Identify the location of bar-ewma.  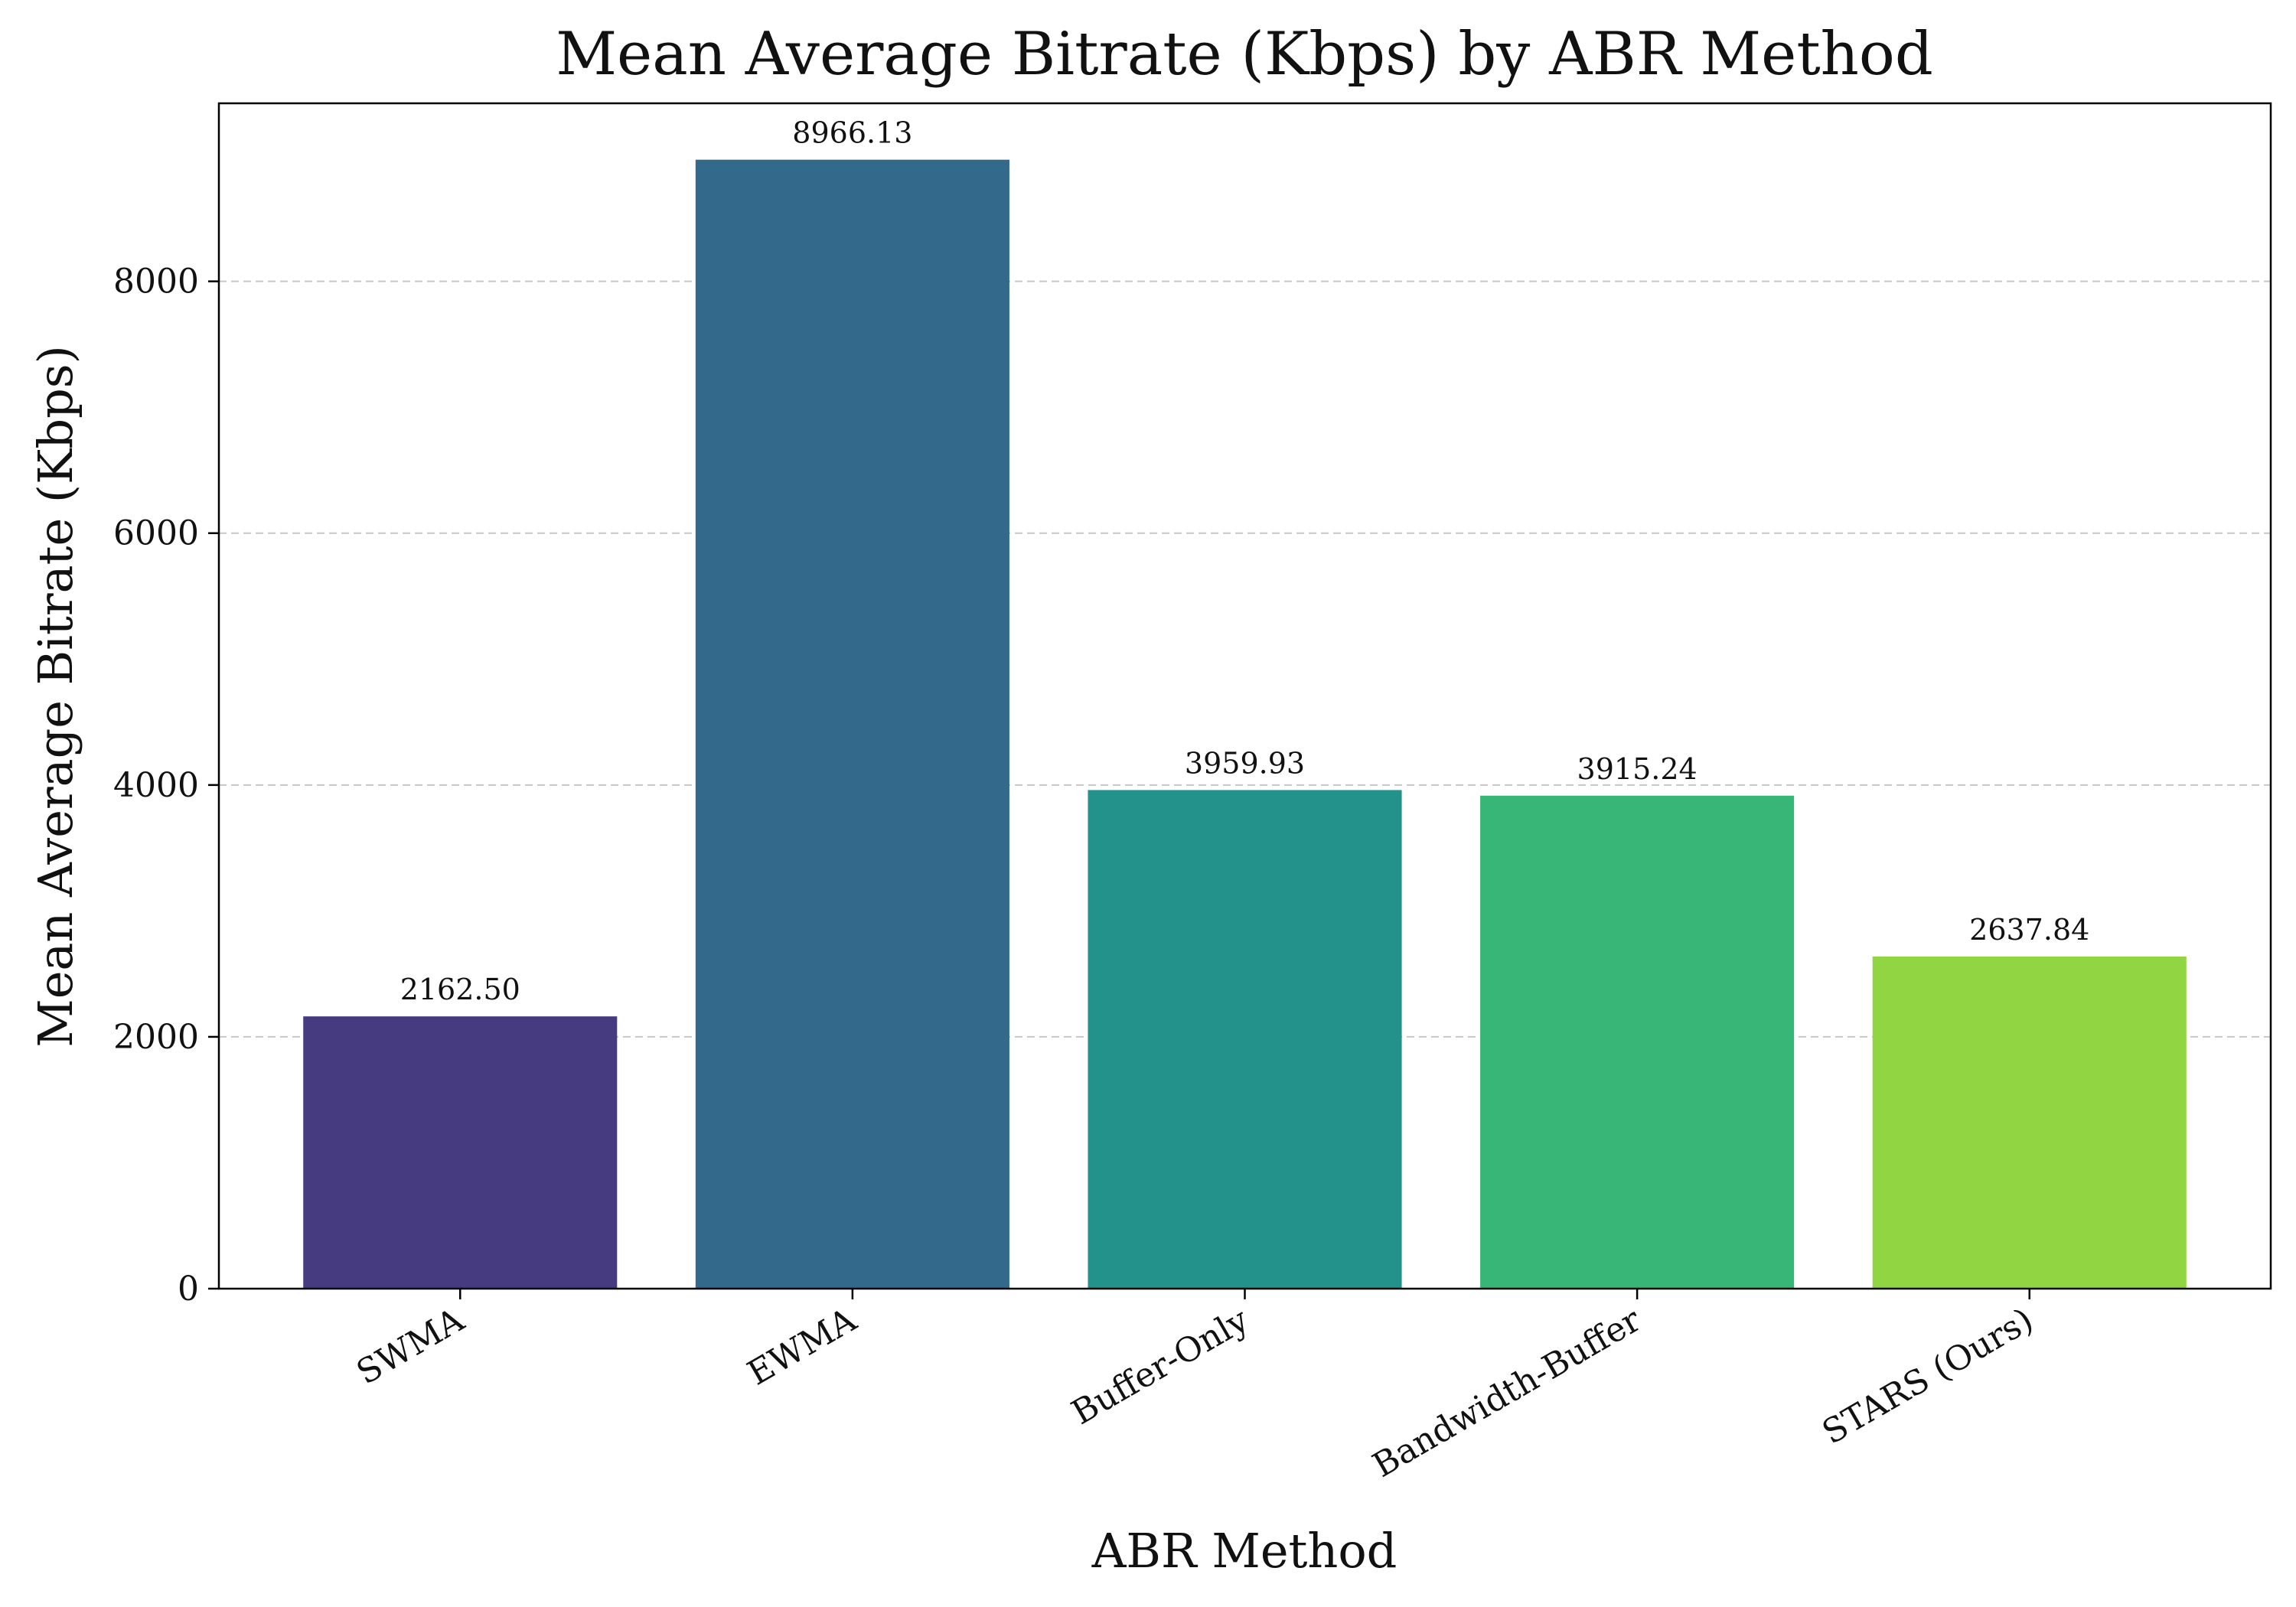
(852, 724).